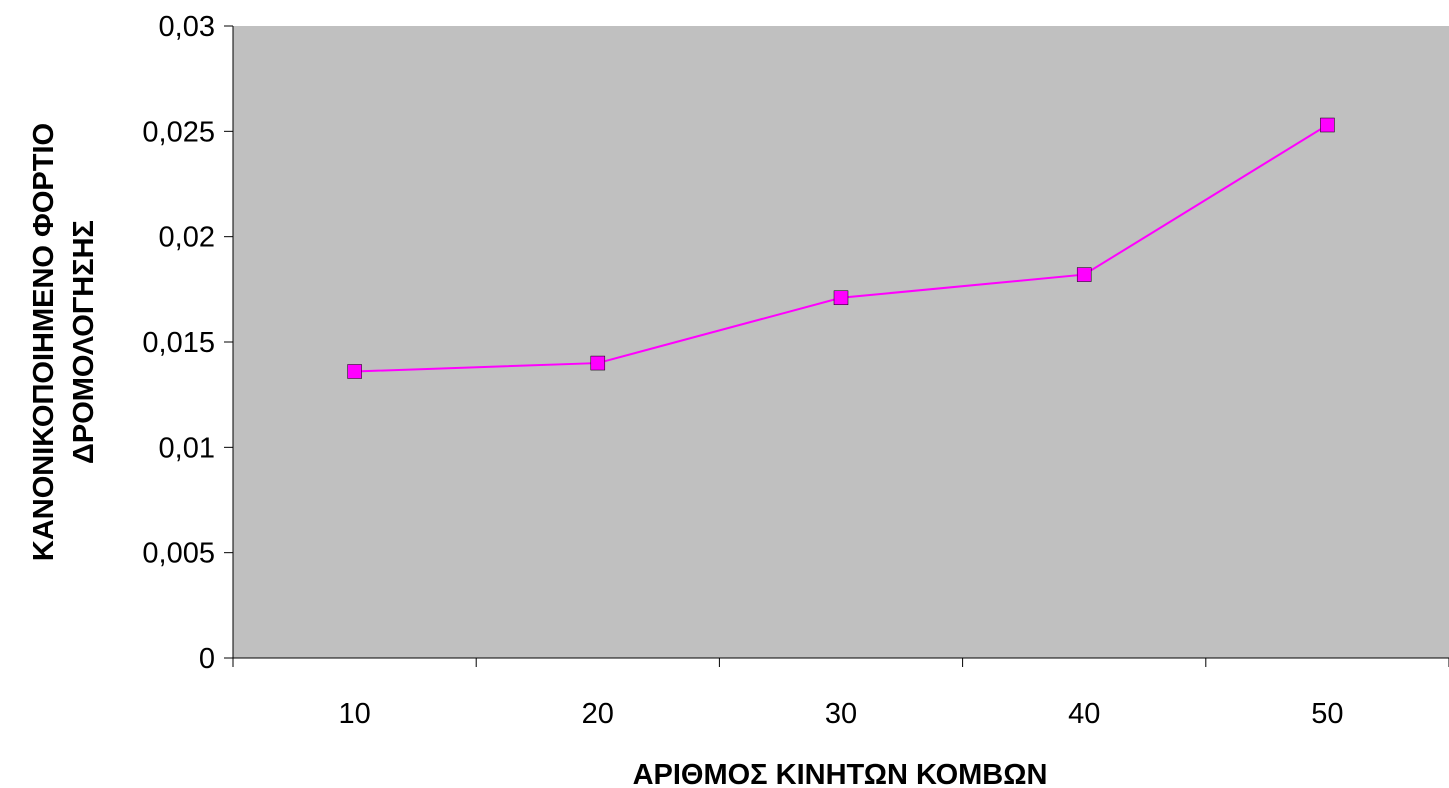 The image size is (1449, 788). Describe the element at coordinates (187, 238) in the screenshot. I see `y-tick-label: 0,02` at that location.